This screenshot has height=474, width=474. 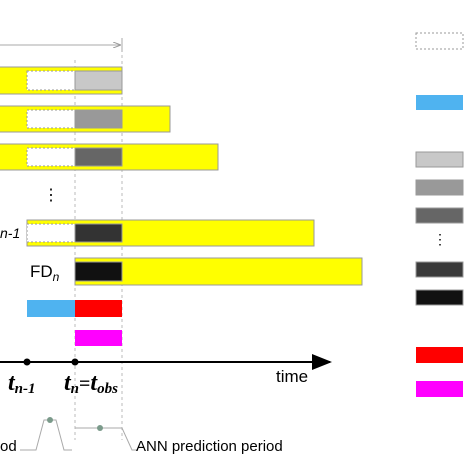 I want to click on period-label: od, so click(x=8, y=446).